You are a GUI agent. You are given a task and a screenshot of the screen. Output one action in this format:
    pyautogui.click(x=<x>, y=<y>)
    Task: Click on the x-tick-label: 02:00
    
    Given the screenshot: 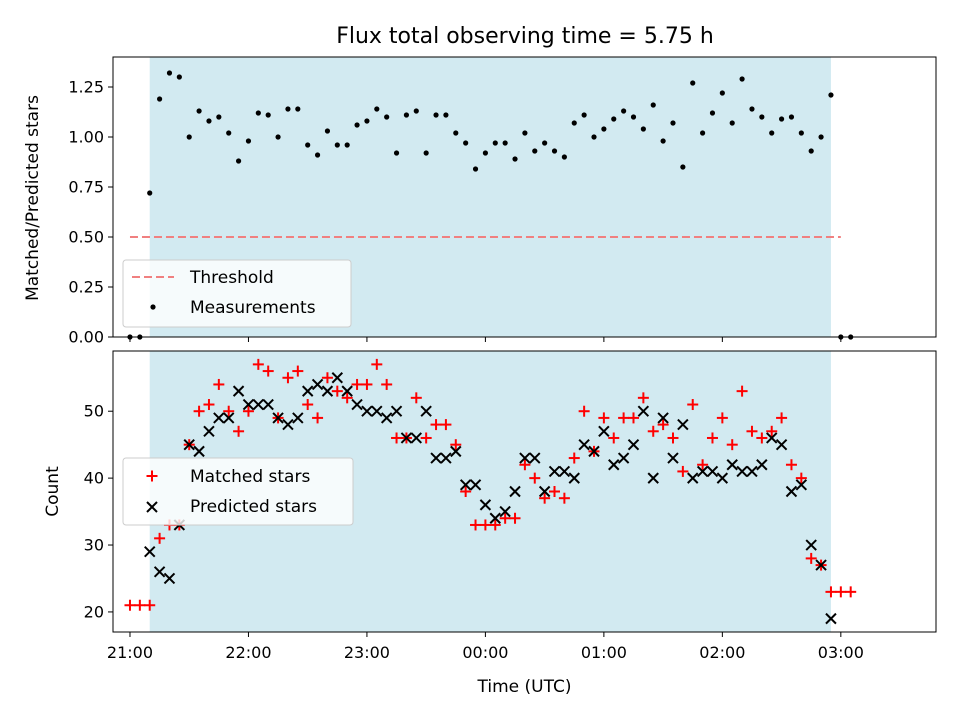 What is the action you would take?
    pyautogui.click(x=722, y=652)
    